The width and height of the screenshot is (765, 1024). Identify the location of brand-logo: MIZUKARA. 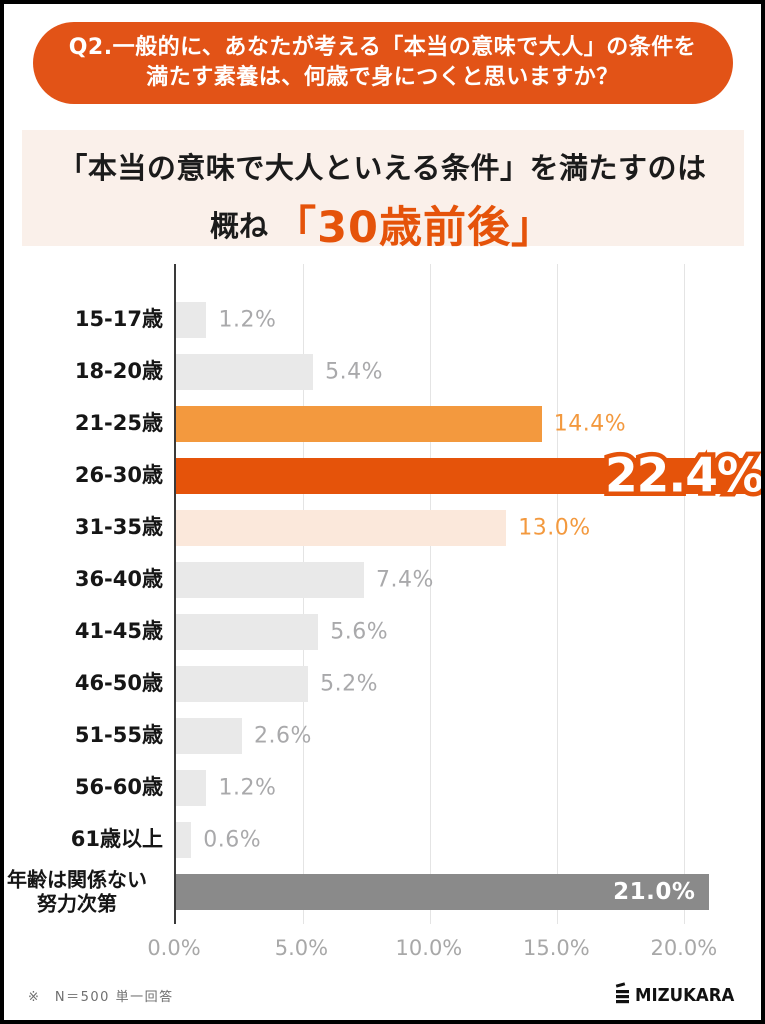
(679, 995).